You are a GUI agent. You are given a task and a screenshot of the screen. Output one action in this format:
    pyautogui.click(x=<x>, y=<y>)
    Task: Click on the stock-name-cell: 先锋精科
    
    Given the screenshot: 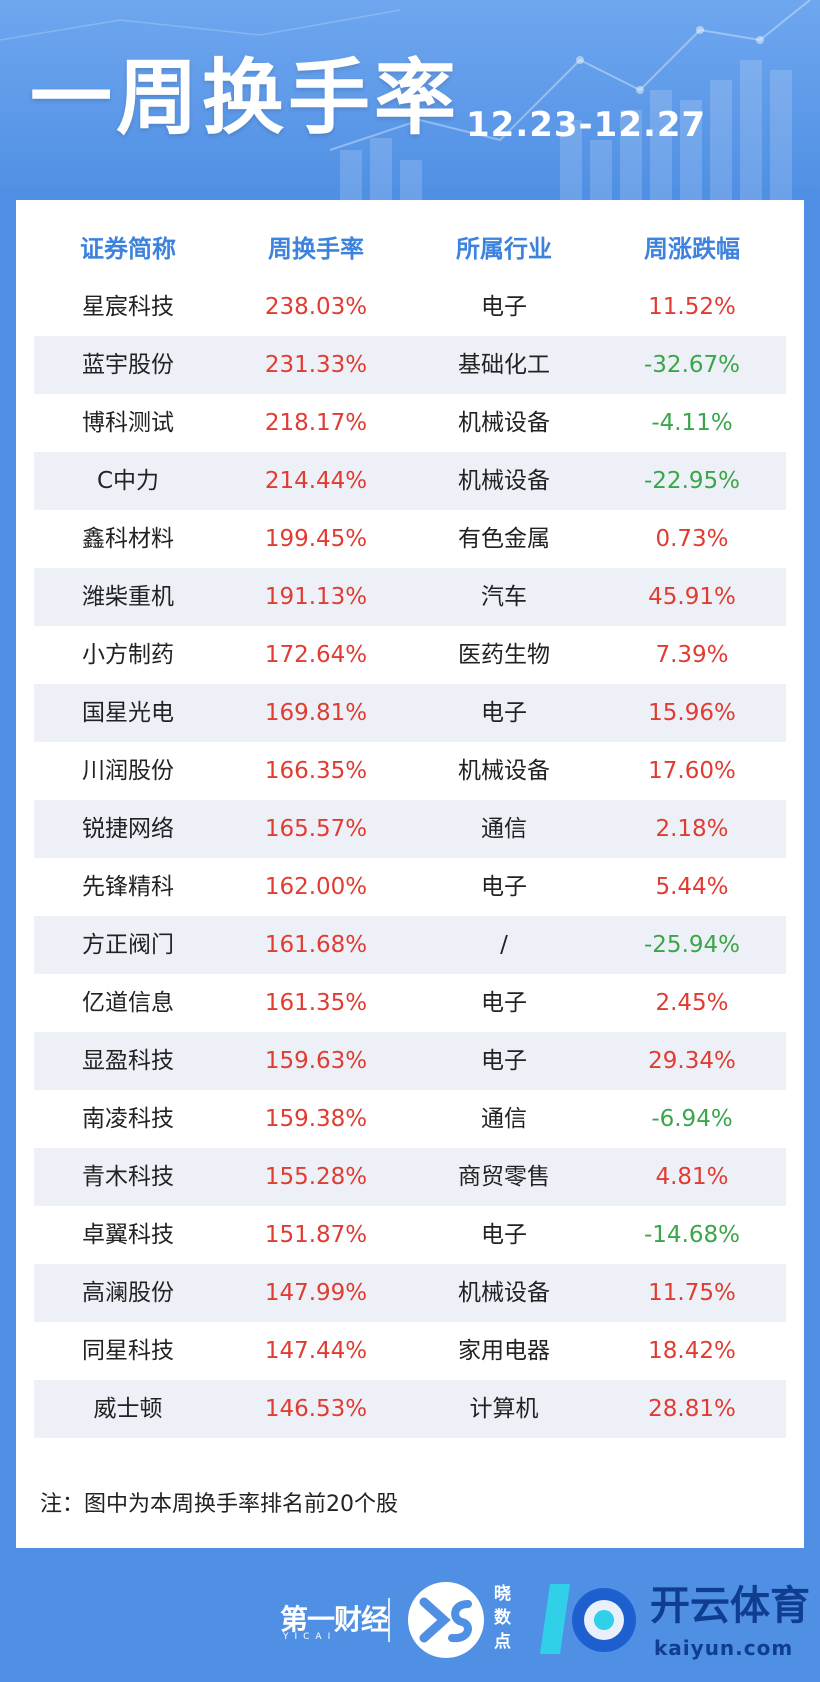 What is the action you would take?
    pyautogui.click(x=128, y=887)
    